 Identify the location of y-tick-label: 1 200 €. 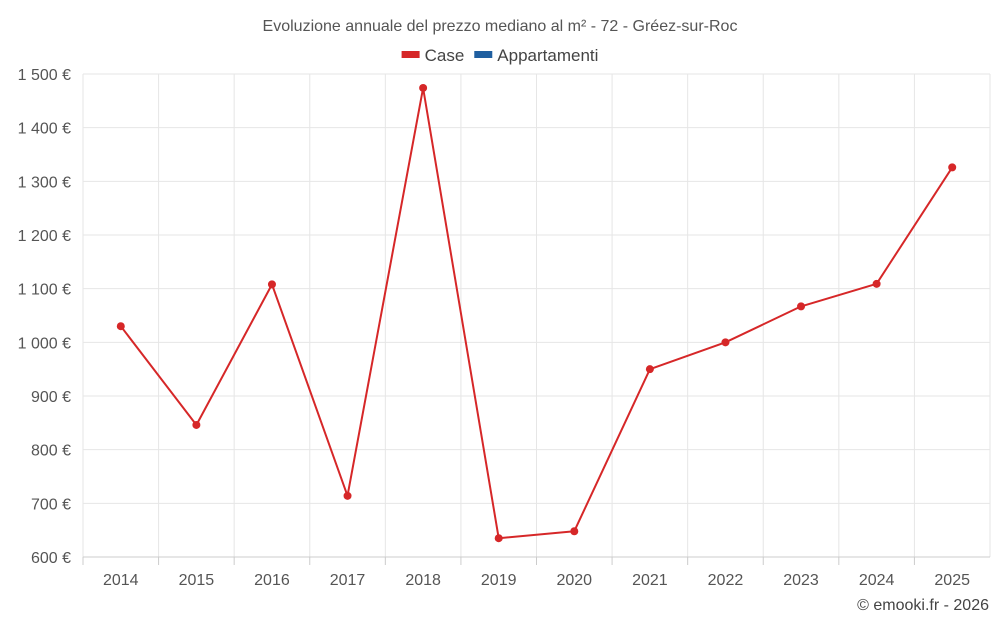
(44, 236).